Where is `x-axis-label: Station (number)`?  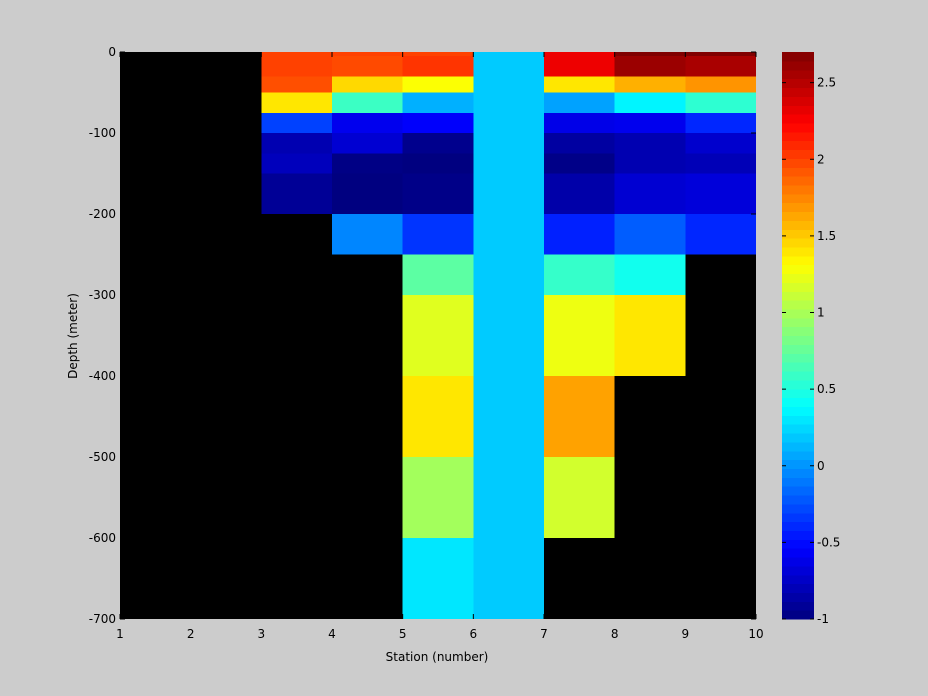
x-axis-label: Station (number) is located at coordinates (437, 657).